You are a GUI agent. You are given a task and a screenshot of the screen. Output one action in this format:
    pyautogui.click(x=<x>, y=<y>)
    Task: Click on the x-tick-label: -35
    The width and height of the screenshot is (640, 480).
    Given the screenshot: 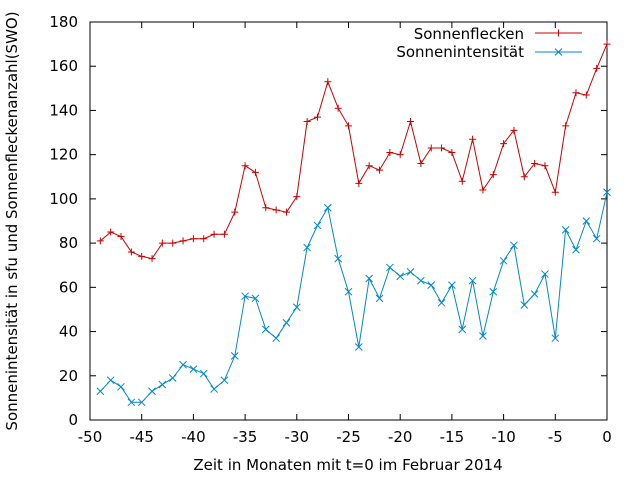 What is the action you would take?
    pyautogui.click(x=245, y=437)
    